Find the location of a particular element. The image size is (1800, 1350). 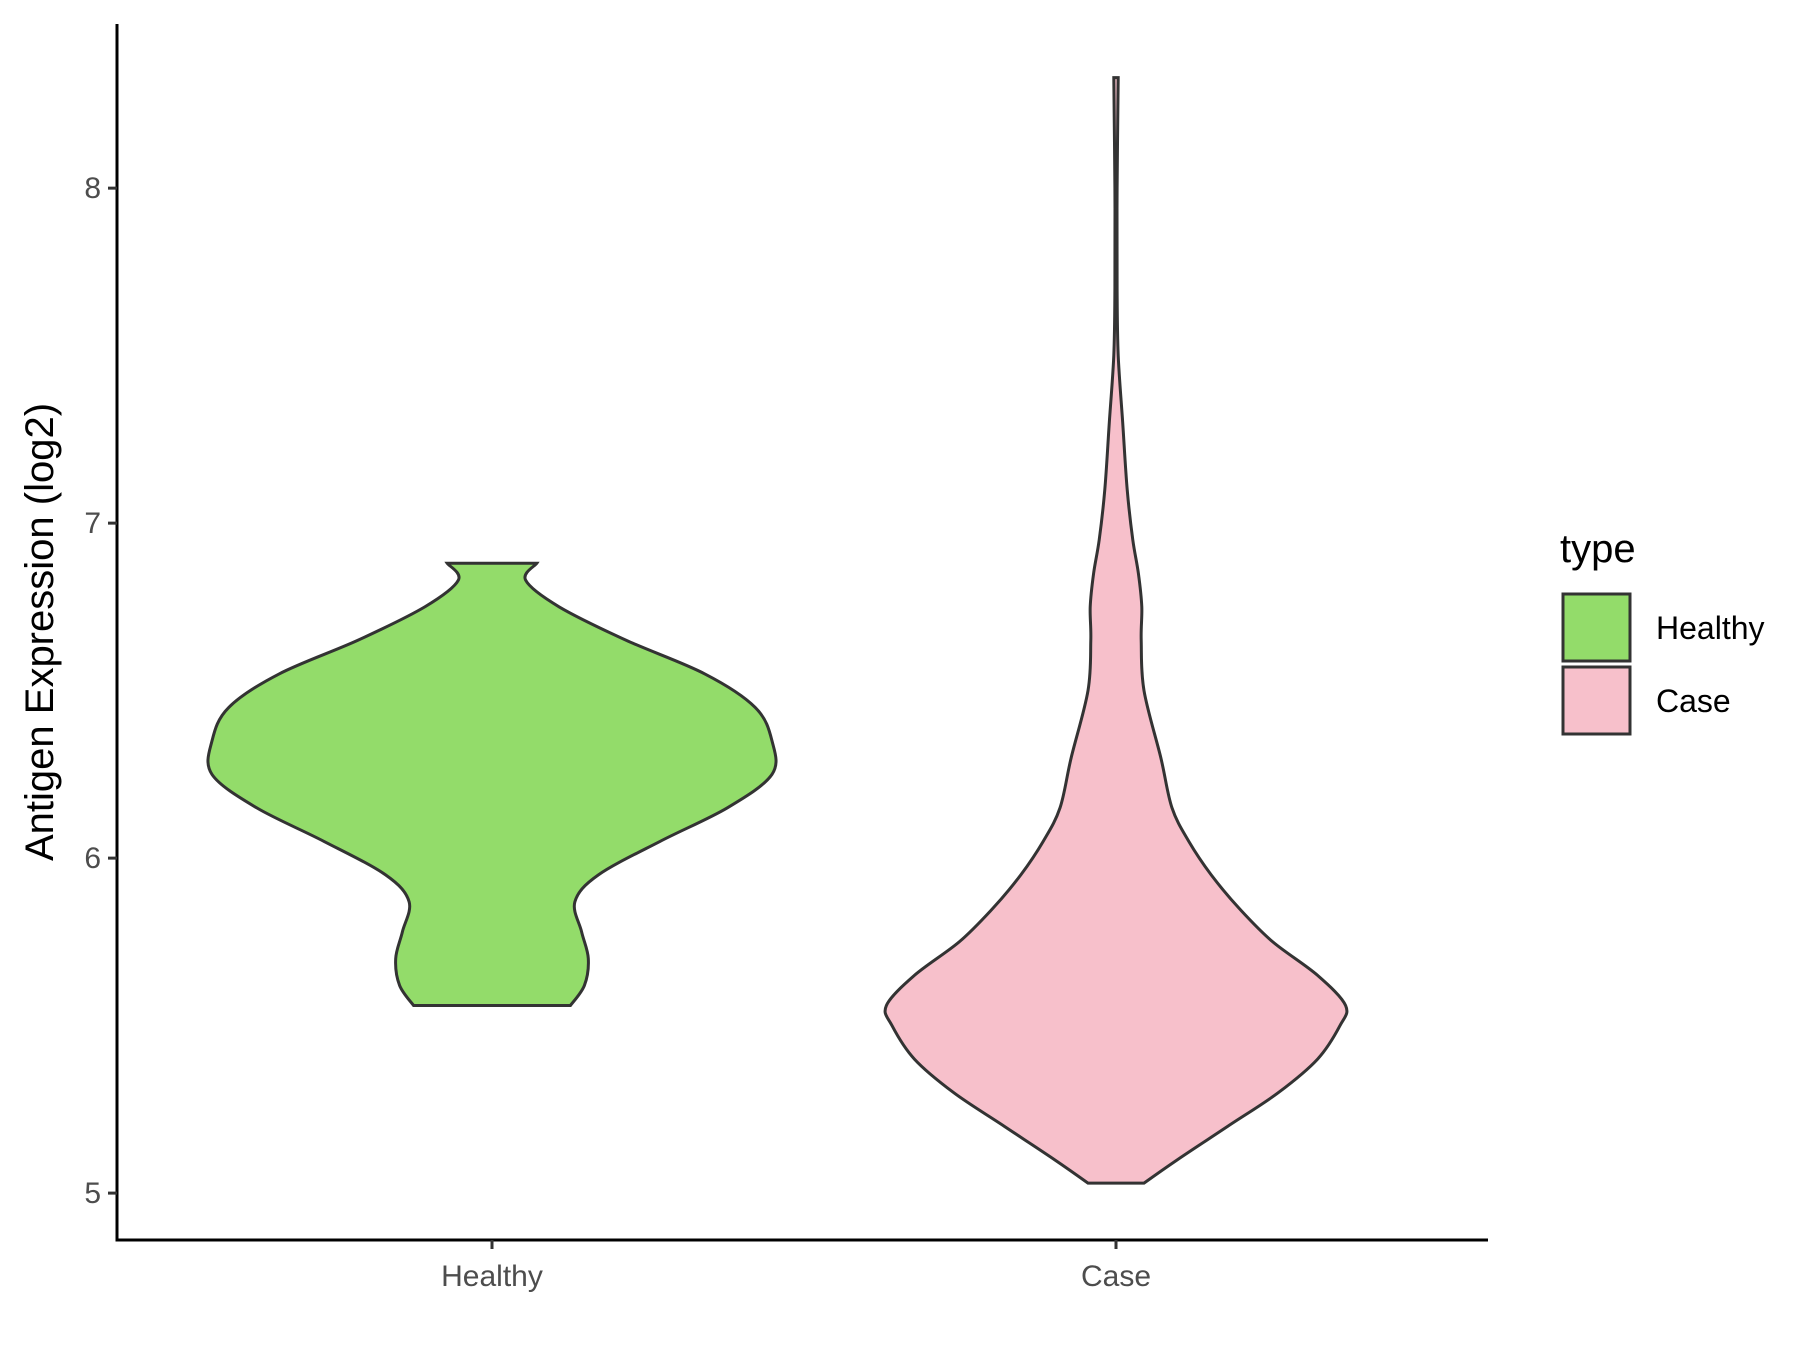

legend-key-healthy is located at coordinates (1596, 627).